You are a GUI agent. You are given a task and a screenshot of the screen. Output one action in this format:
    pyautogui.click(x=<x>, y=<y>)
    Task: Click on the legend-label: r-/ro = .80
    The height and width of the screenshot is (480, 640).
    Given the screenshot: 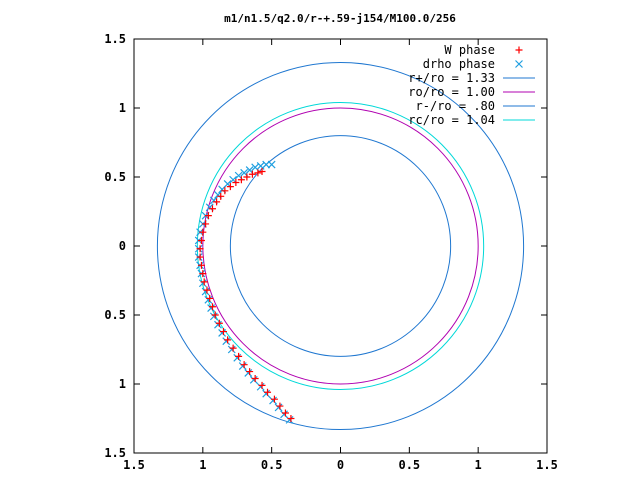 What is the action you would take?
    pyautogui.click(x=455, y=106)
    